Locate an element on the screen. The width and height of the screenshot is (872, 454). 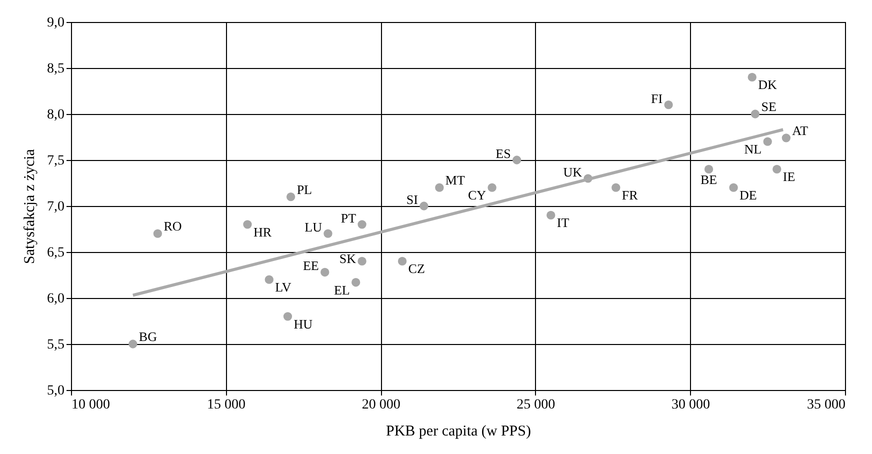
y-axis-title: Satysfakcja z życia is located at coordinates (30, 206).